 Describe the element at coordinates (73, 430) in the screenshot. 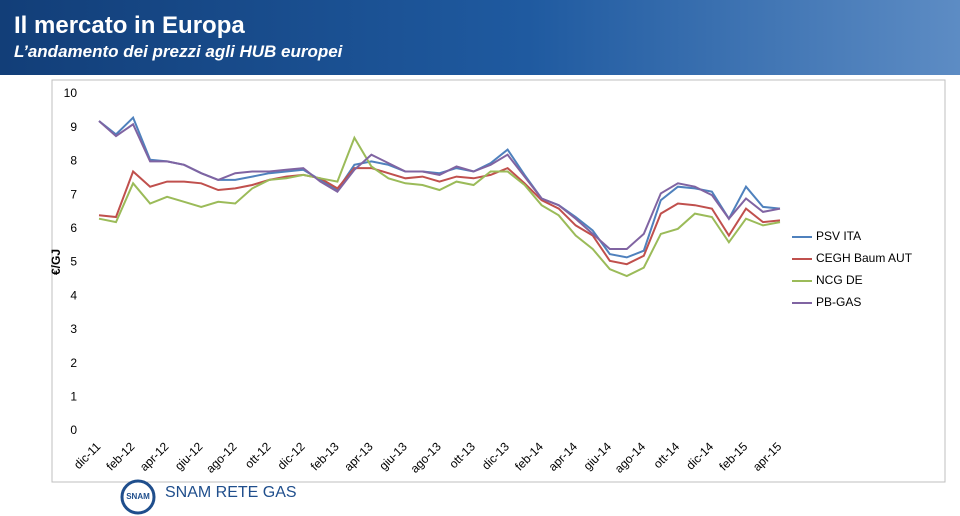

I see `y-tick-label: 0` at that location.